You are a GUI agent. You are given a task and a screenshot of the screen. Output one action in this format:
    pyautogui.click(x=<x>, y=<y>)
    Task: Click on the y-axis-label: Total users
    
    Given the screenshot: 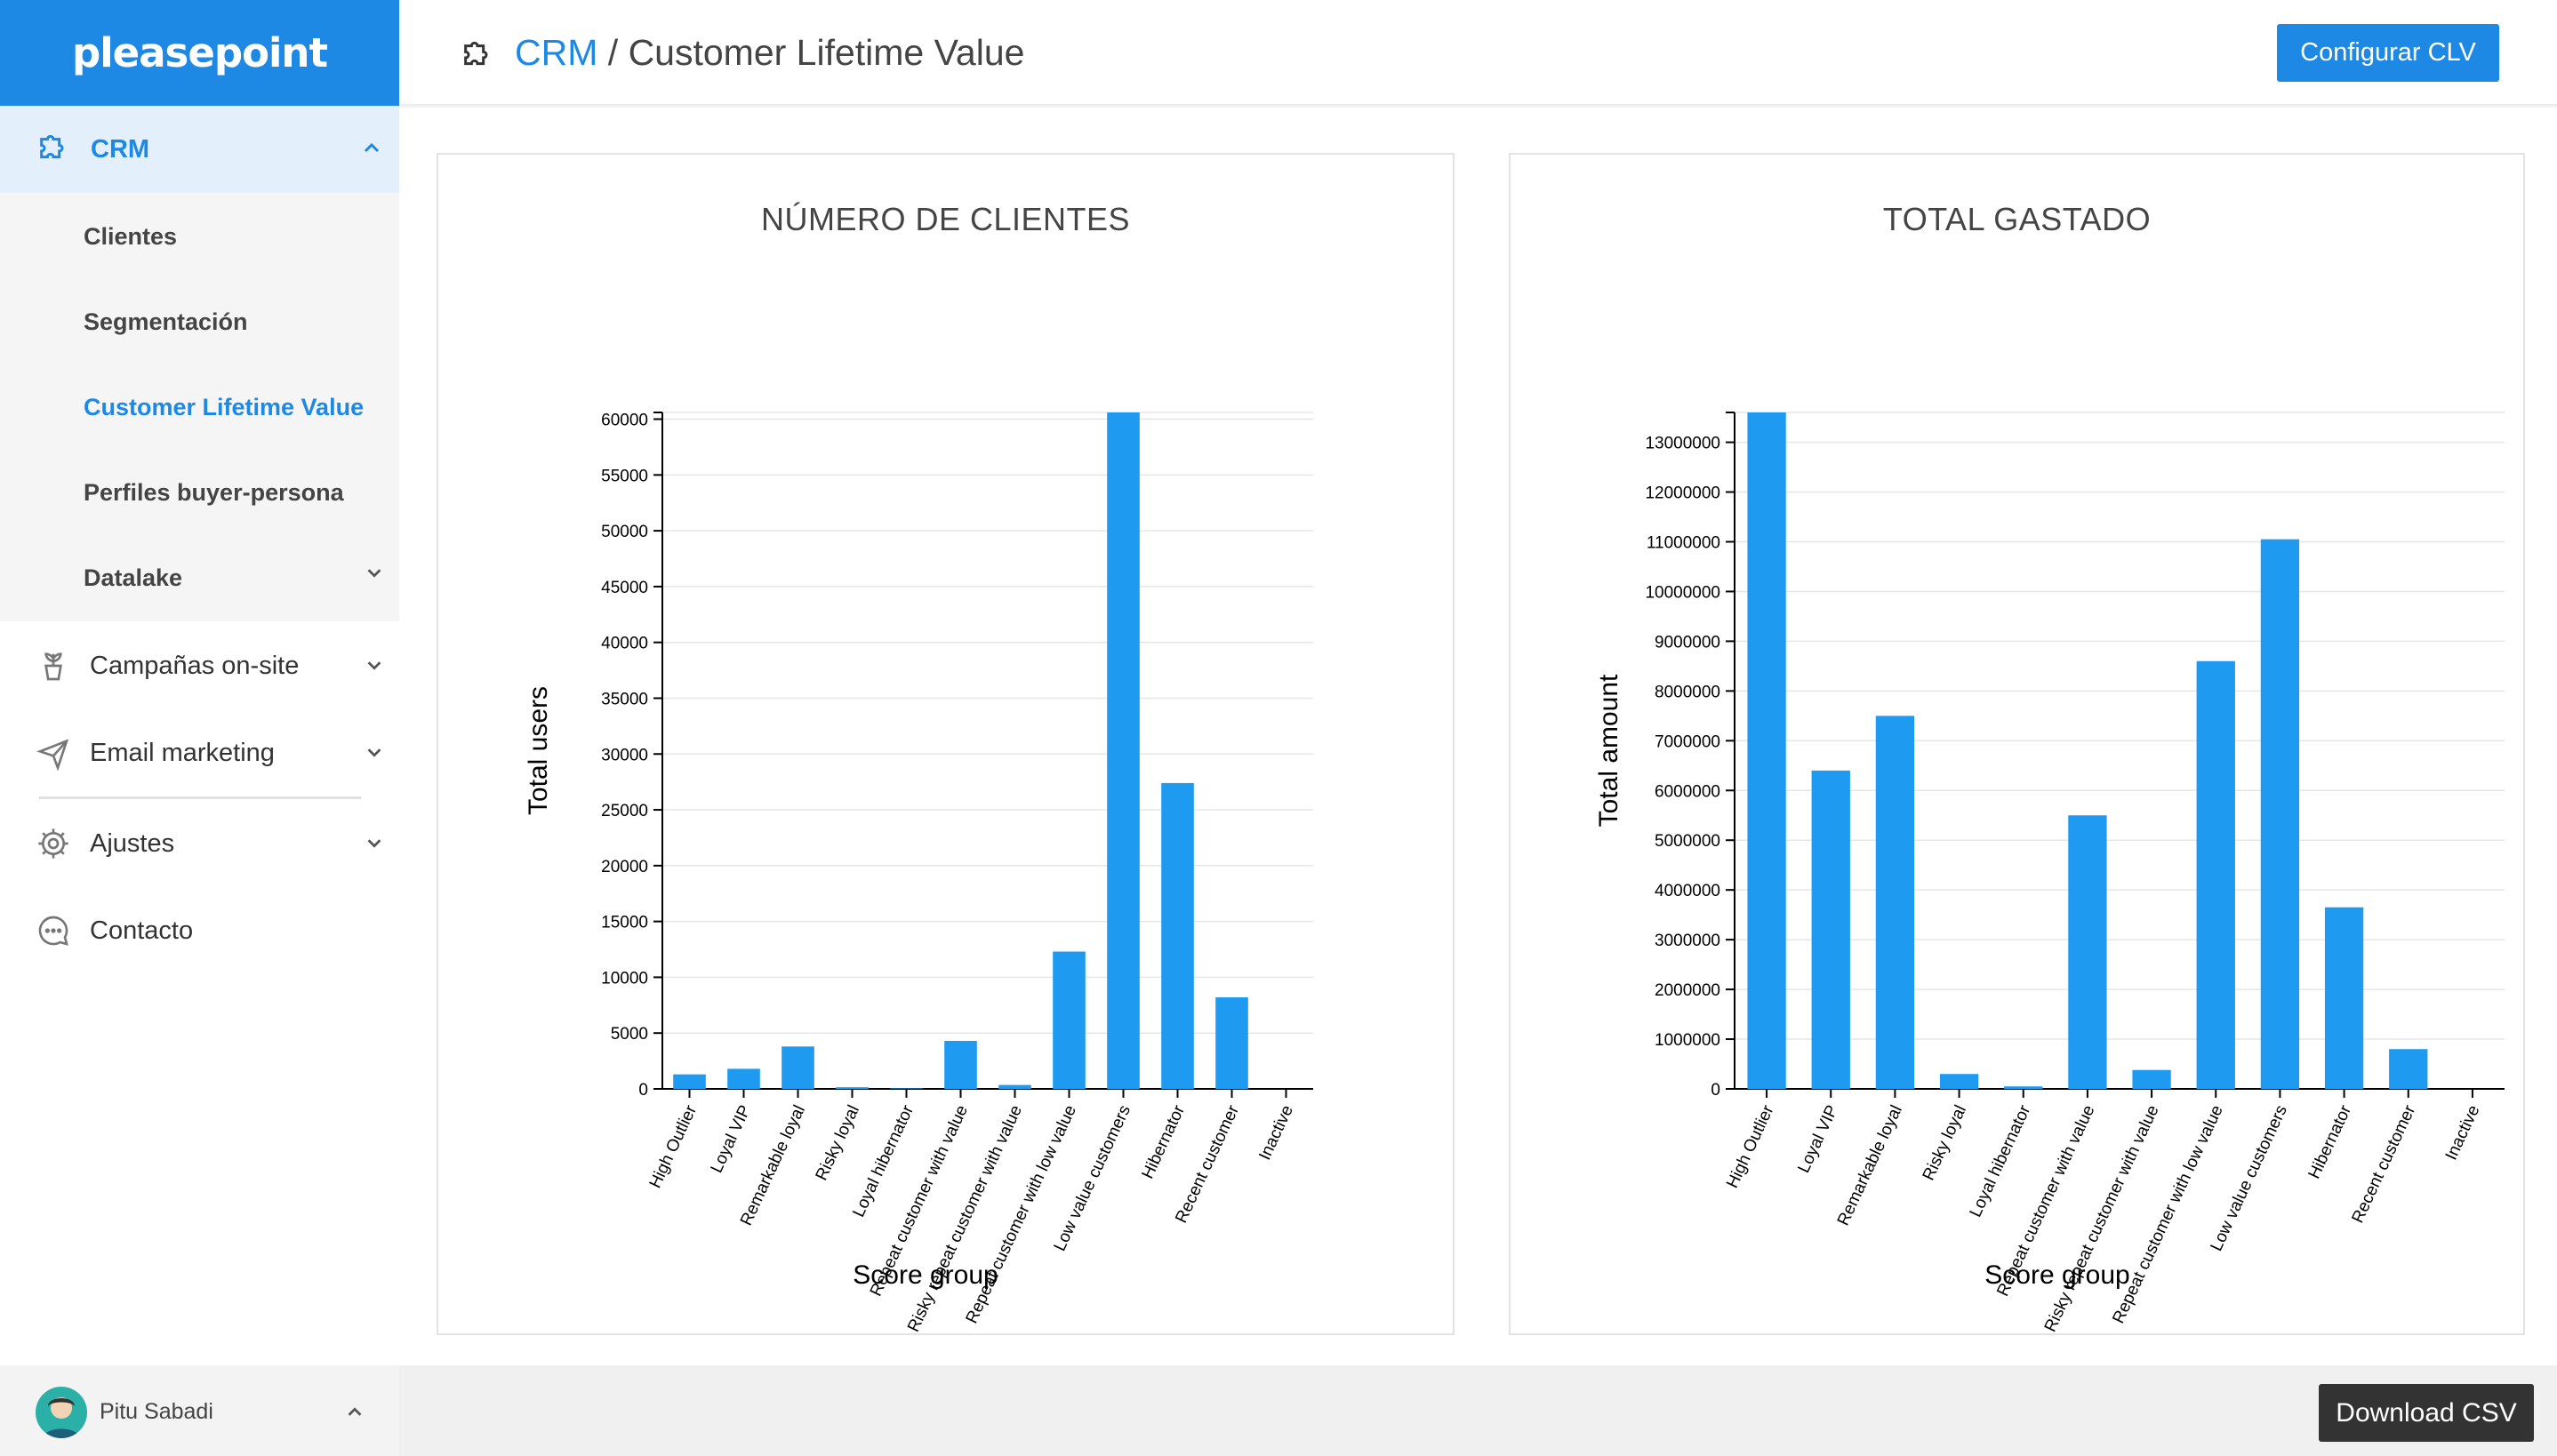 What is the action you would take?
    pyautogui.click(x=538, y=750)
    